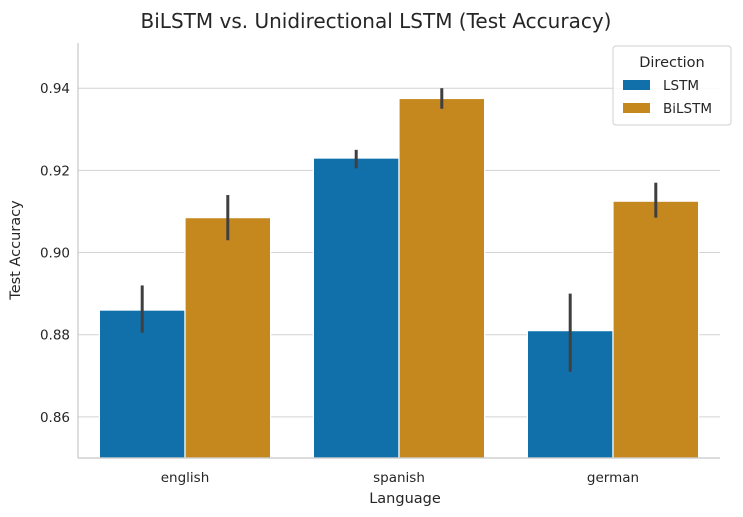 This screenshot has width=743, height=517. Describe the element at coordinates (16, 250) in the screenshot. I see `y-axis-label: Test Accuracy` at that location.